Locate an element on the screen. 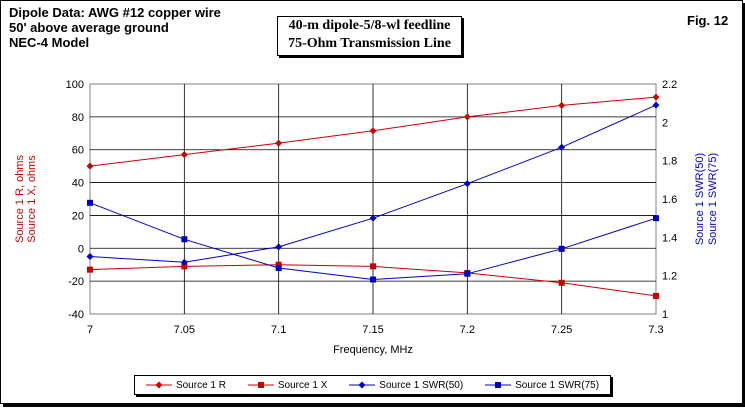  header-line-1: Dipole Data: AWG #12 copper wire is located at coordinates (115, 12).